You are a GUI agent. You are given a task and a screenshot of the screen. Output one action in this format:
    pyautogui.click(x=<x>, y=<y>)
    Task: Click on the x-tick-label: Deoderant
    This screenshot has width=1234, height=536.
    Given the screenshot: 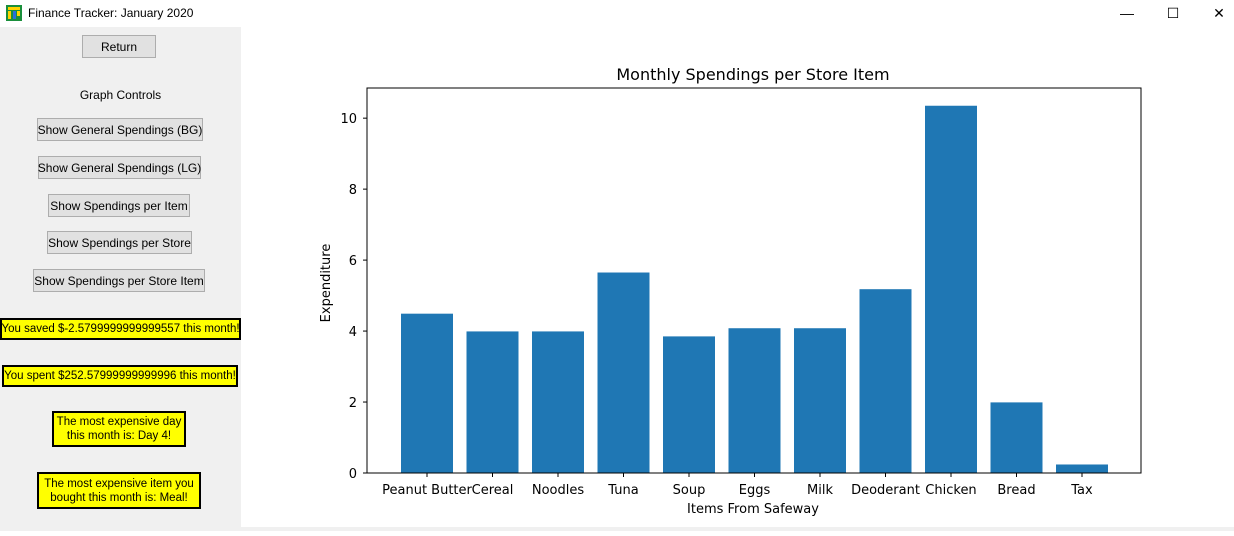 What is the action you would take?
    pyautogui.click(x=885, y=490)
    